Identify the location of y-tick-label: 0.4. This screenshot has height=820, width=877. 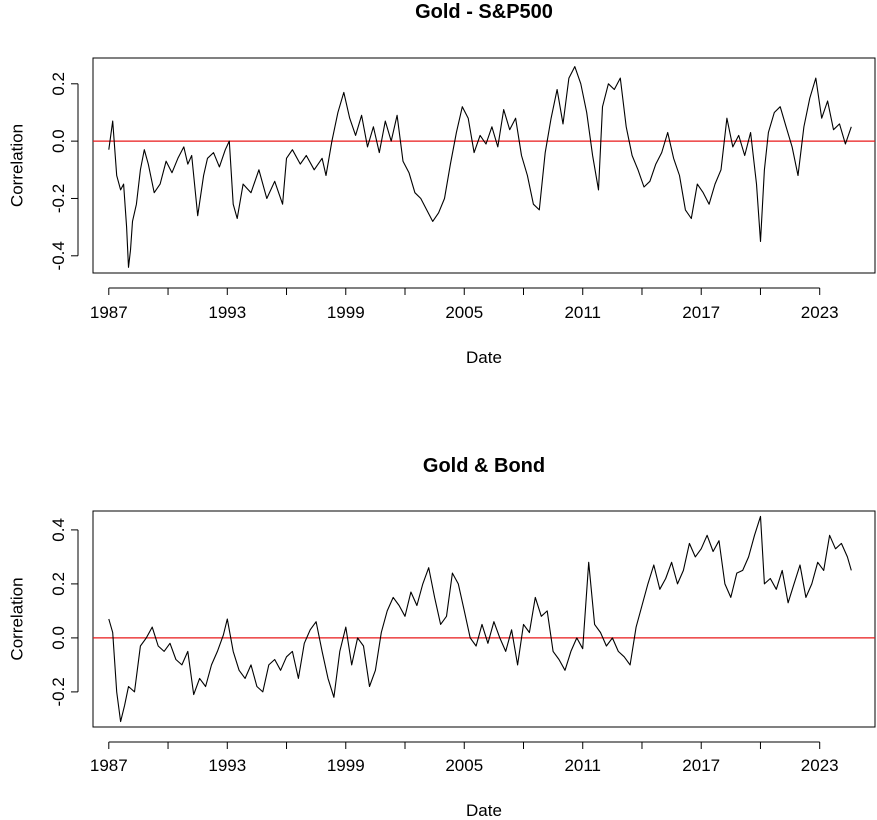
(58, 530).